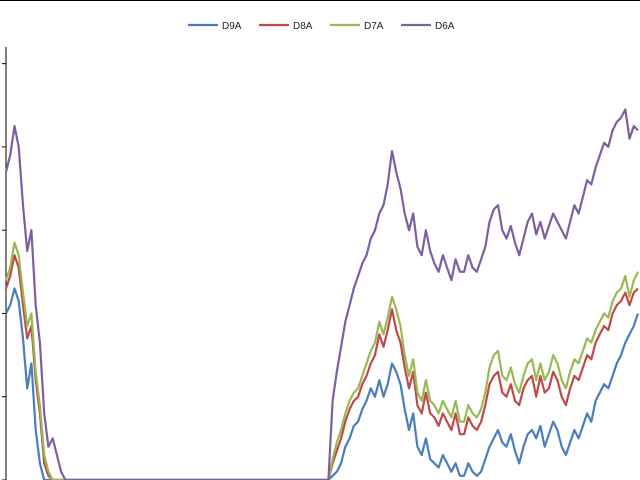 This screenshot has width=640, height=480. What do you see at coordinates (428, 26) in the screenshot?
I see `legend-item-d6a: D6A` at bounding box center [428, 26].